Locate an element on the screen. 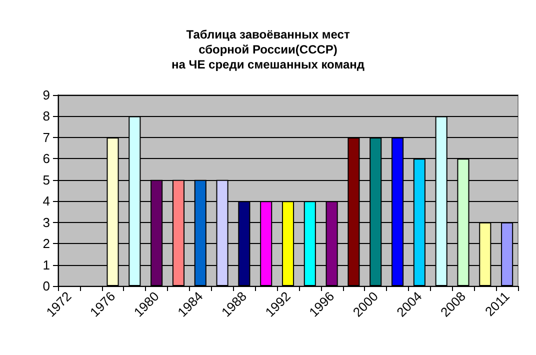  y-tick-label: 2 is located at coordinates (46, 244).